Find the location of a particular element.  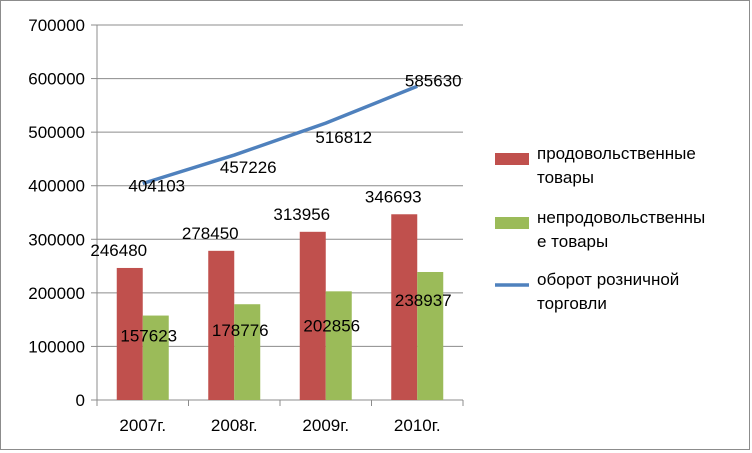

data-label: 313956 is located at coordinates (301, 214).